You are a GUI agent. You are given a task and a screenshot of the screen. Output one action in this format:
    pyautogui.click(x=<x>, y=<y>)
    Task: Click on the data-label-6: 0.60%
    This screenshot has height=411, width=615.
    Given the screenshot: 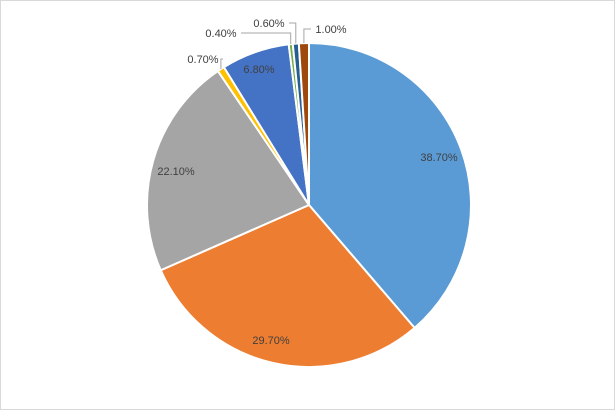 What is the action you would take?
    pyautogui.click(x=268, y=24)
    